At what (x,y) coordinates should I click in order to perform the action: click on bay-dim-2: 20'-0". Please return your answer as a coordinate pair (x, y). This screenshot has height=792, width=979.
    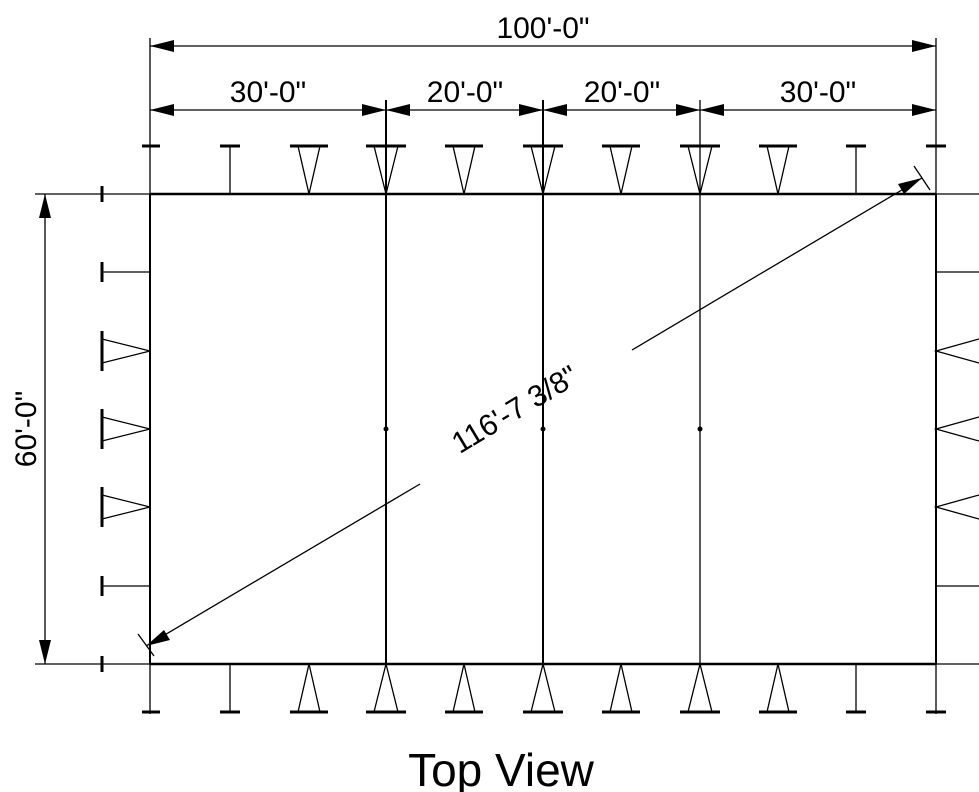
    Looking at the image, I should click on (465, 92).